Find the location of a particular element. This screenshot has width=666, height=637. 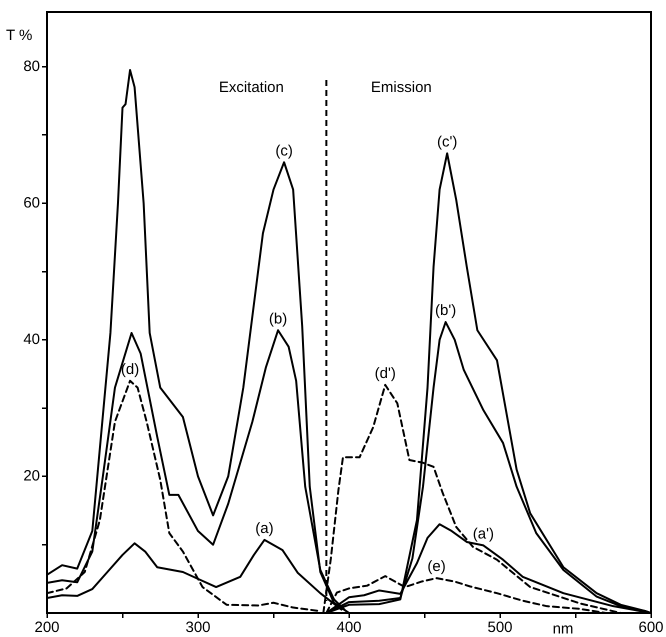

annotation: (a') is located at coordinates (483, 533).